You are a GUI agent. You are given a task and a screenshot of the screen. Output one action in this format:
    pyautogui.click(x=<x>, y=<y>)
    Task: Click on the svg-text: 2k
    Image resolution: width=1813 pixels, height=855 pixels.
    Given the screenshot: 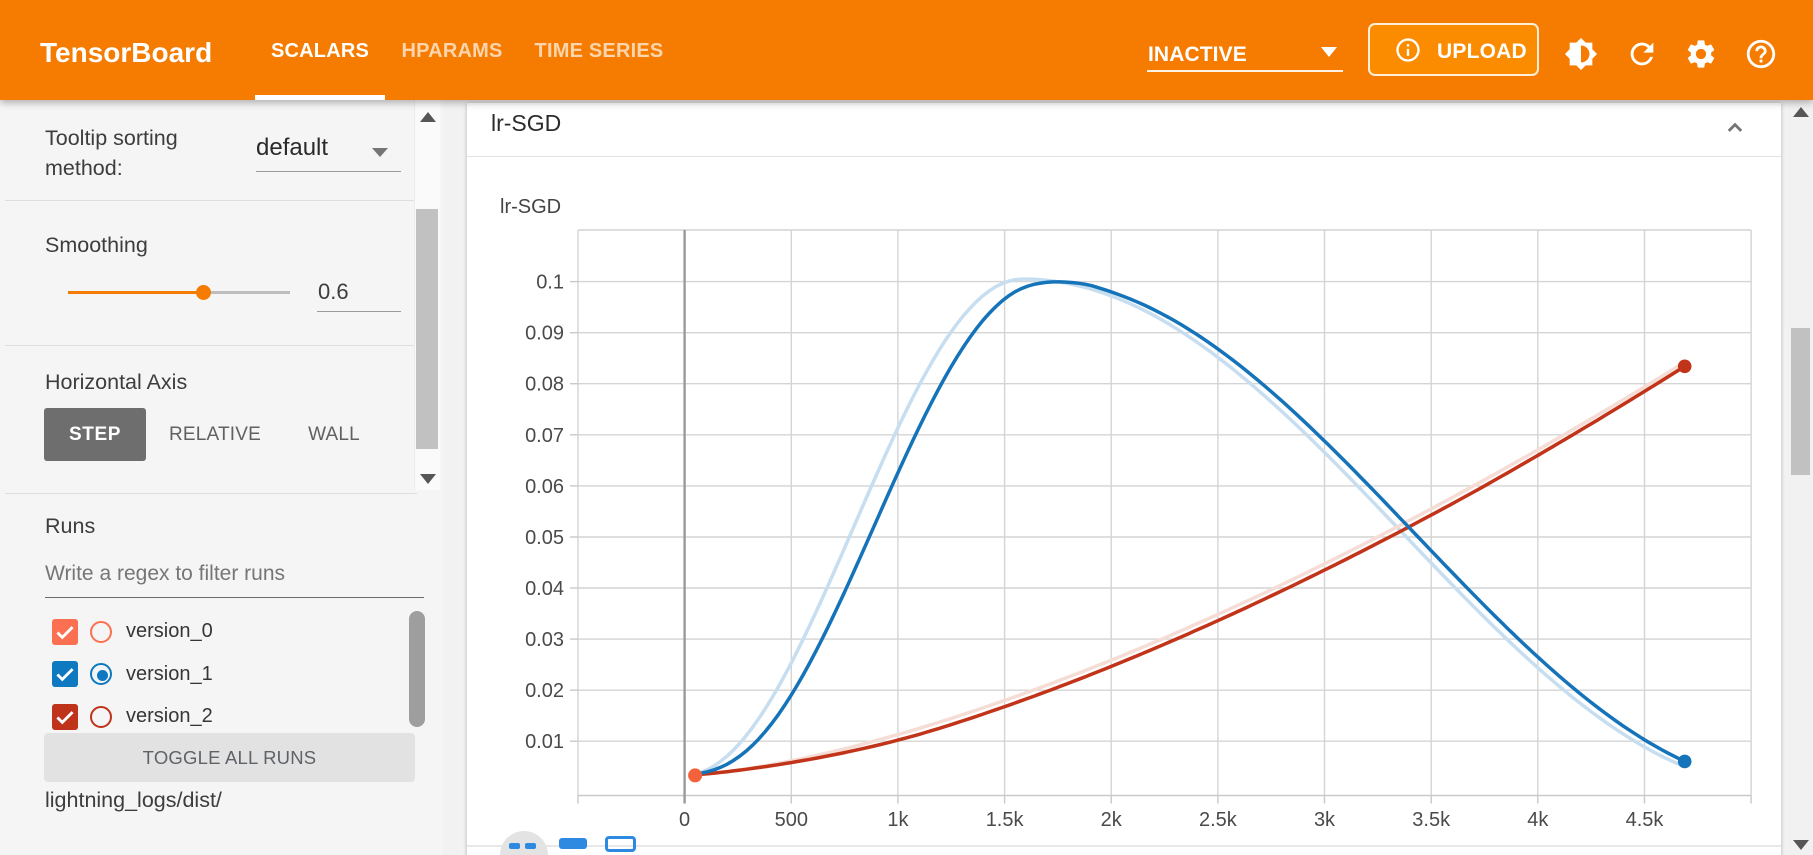 What is the action you would take?
    pyautogui.click(x=1112, y=820)
    